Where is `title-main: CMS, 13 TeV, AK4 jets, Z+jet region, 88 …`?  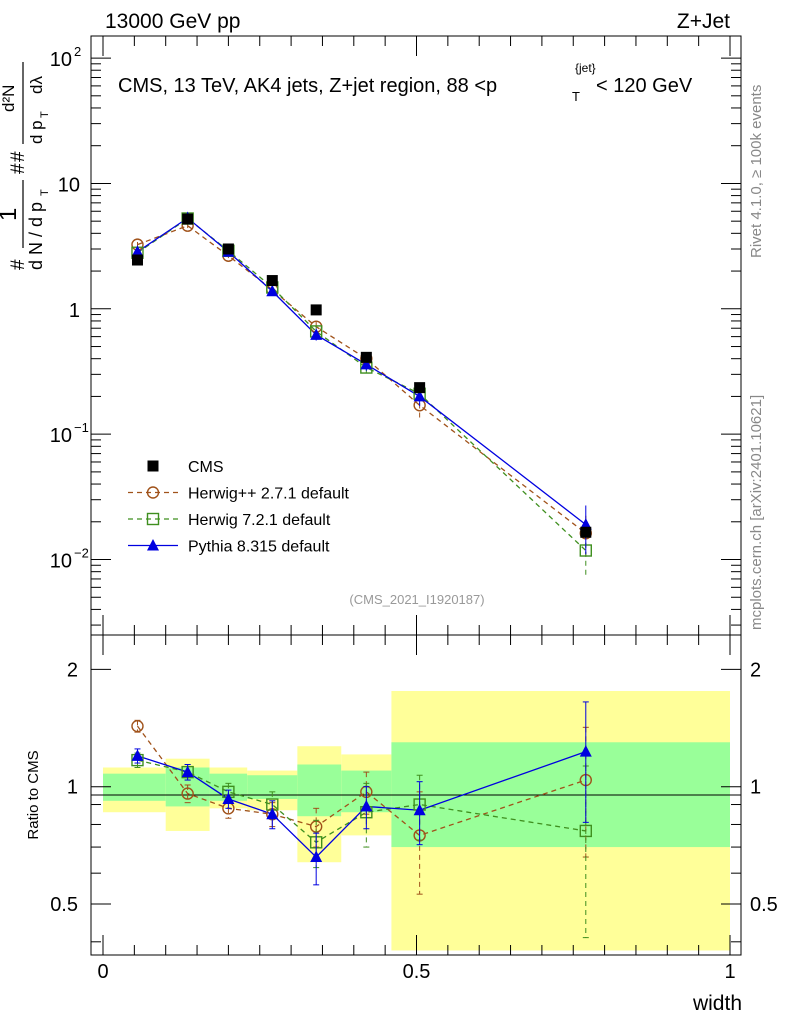 title-main: CMS, 13 TeV, AK4 jets, Z+jet region, 88 … is located at coordinates (307, 86).